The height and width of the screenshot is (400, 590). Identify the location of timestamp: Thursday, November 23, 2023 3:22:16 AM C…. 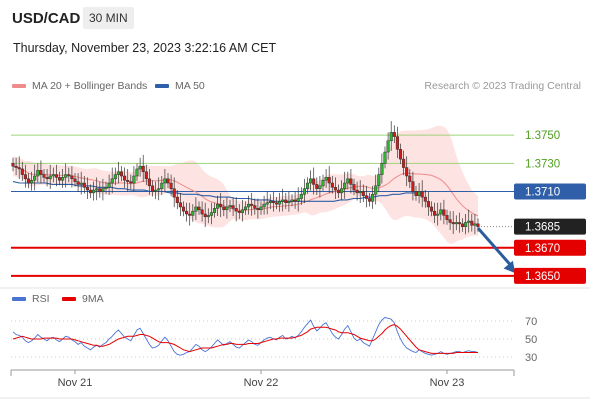
(145, 48).